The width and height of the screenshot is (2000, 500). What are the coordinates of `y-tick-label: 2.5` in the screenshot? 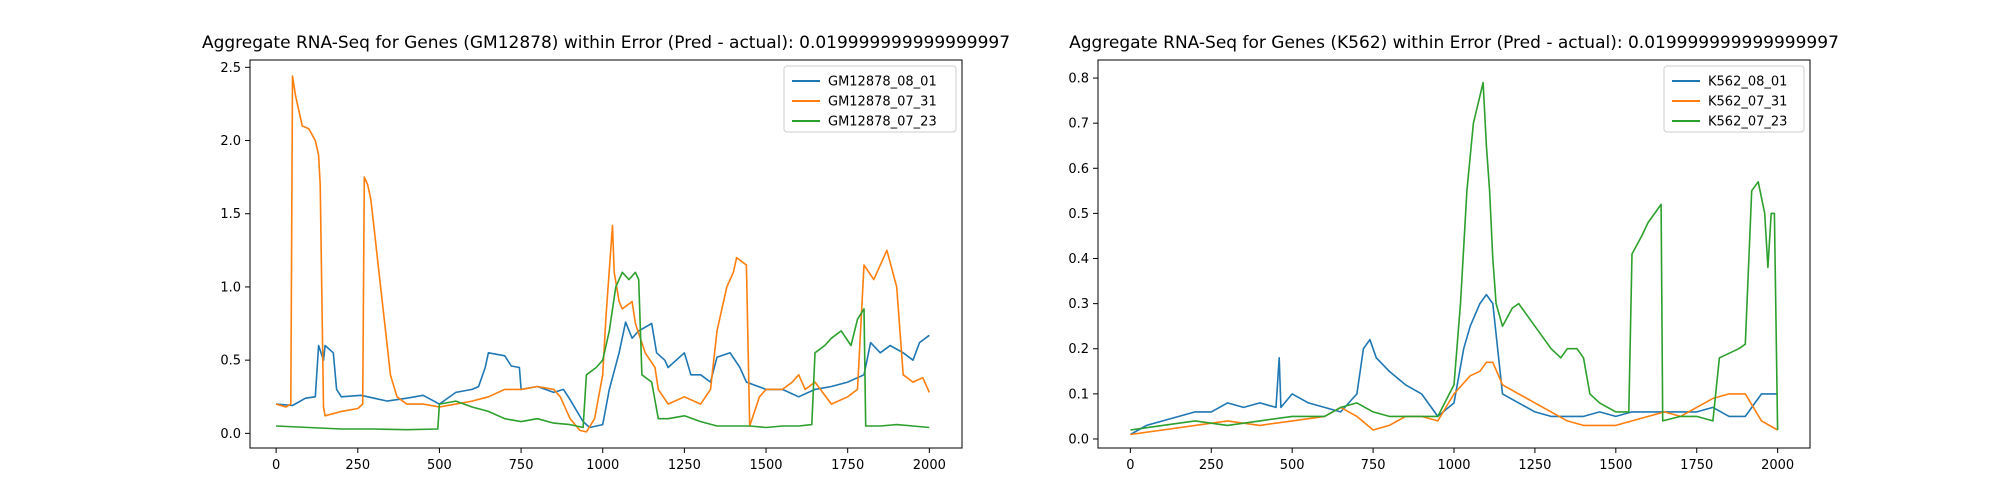 It's located at (230, 68).